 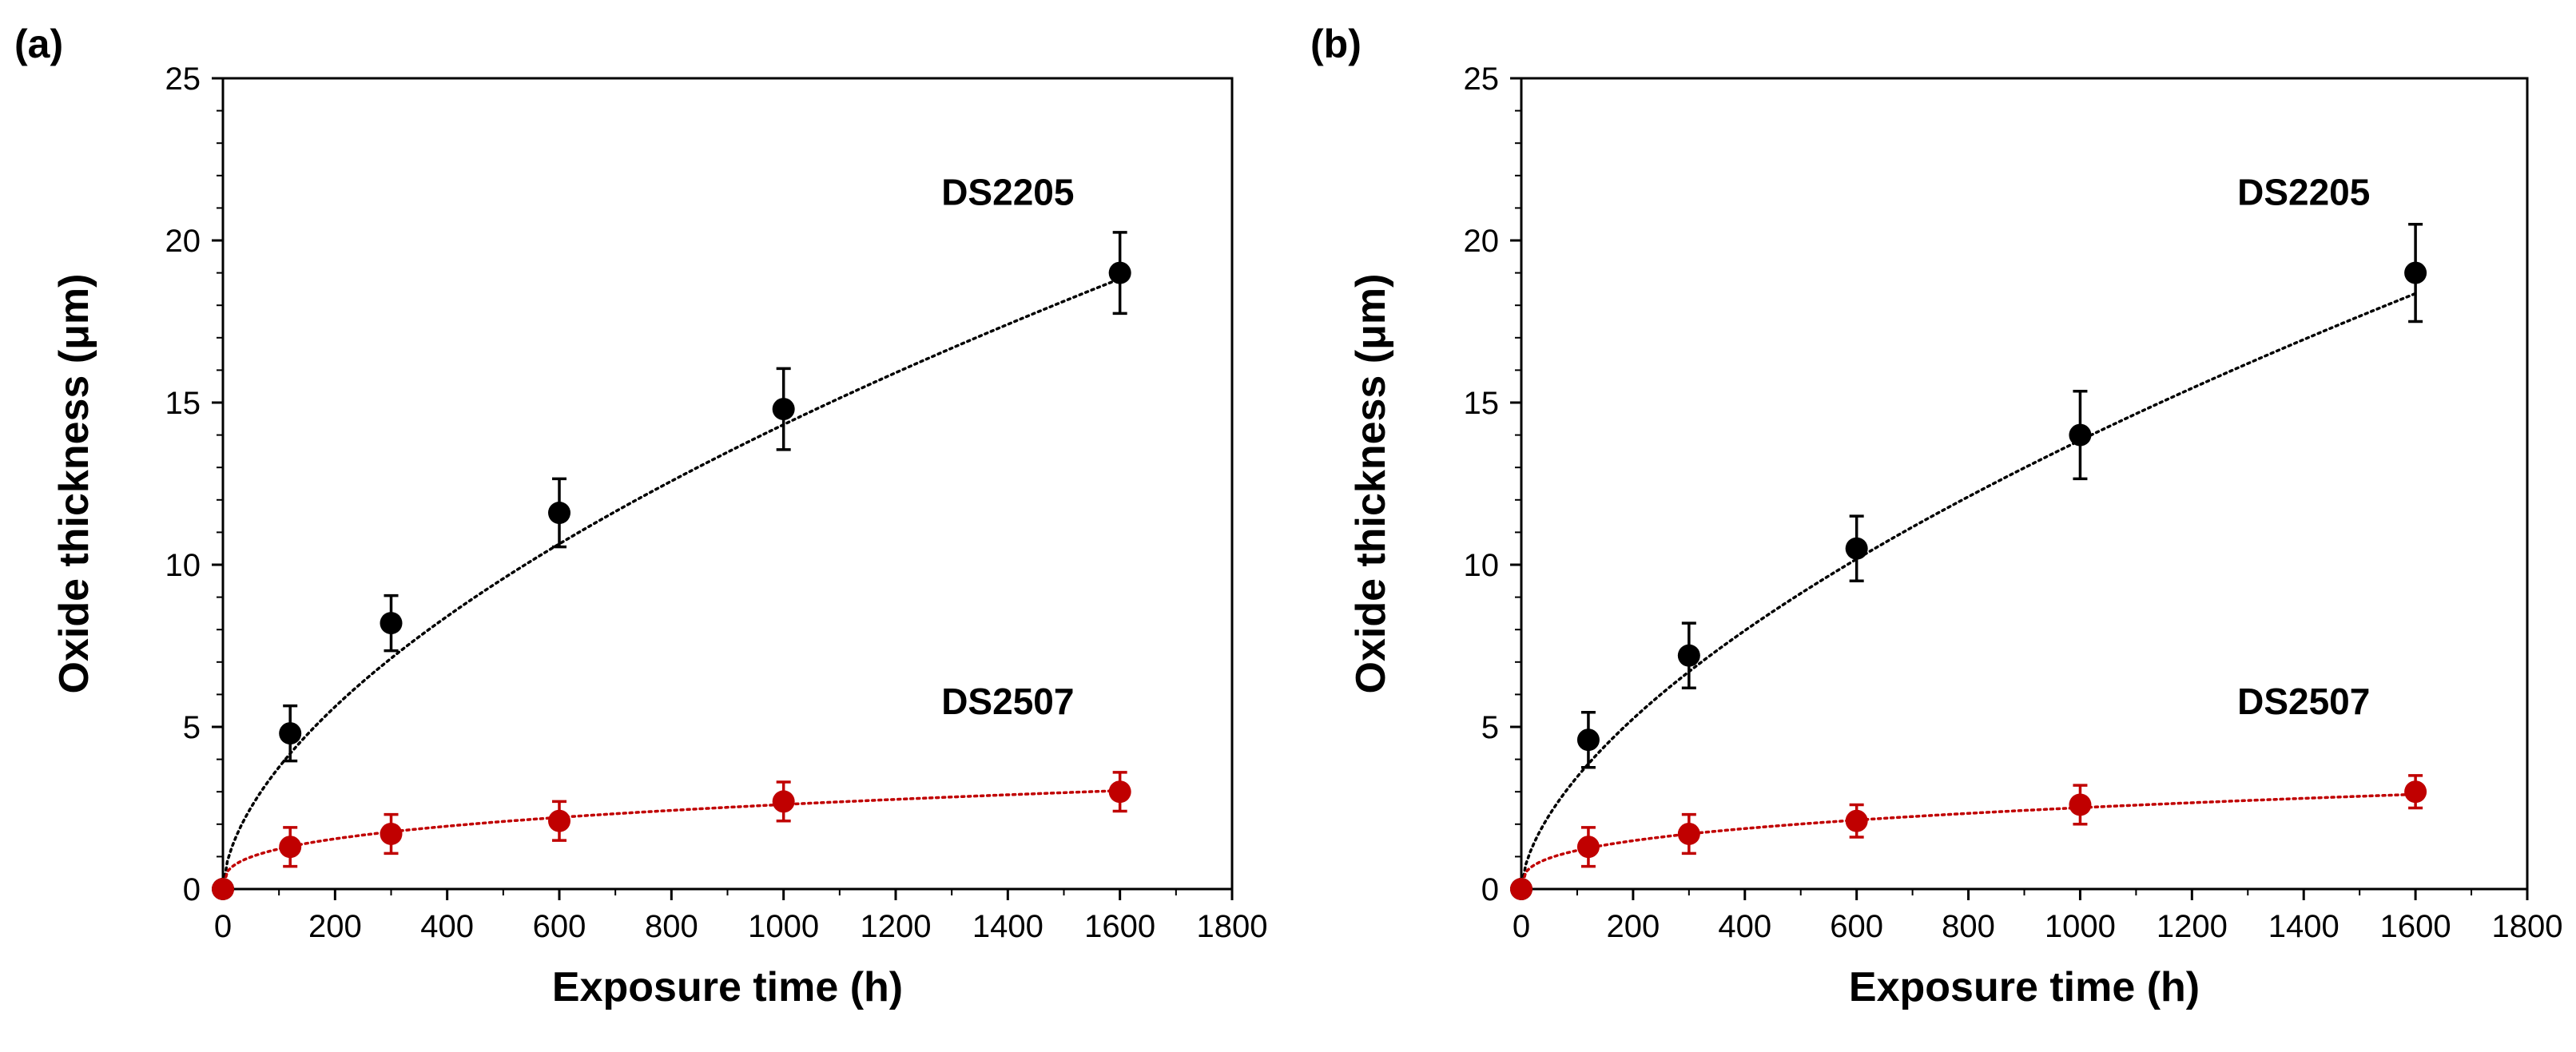 What do you see at coordinates (38, 44) in the screenshot?
I see `panel-label: (a)` at bounding box center [38, 44].